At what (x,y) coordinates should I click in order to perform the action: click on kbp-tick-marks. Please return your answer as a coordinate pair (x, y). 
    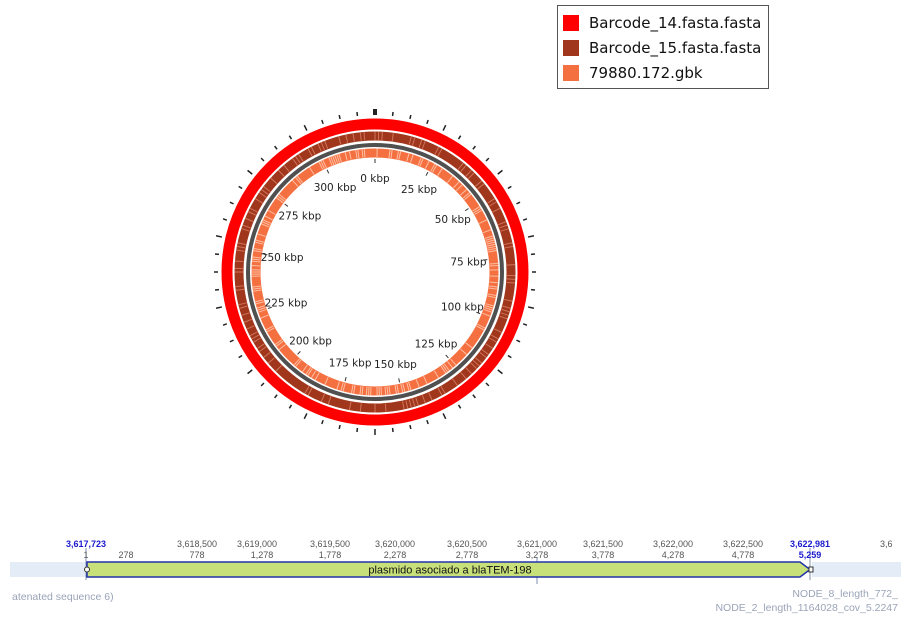
    Looking at the image, I should click on (375, 271).